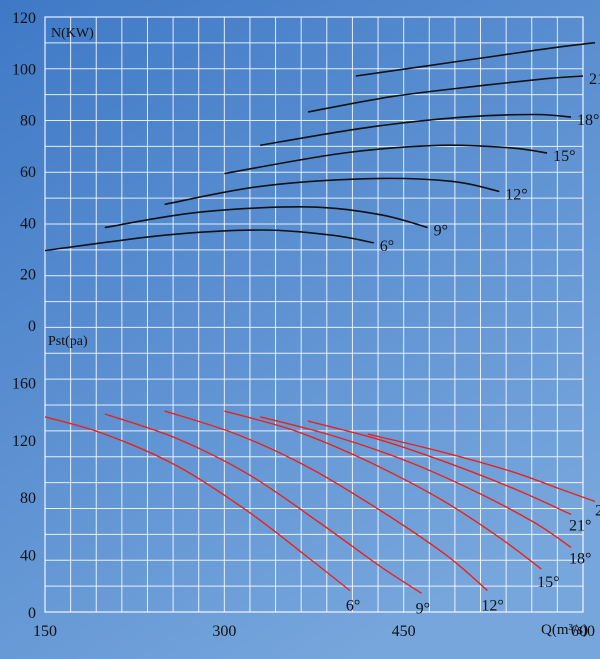 The width and height of the screenshot is (600, 659). Describe the element at coordinates (224, 631) in the screenshot. I see `x-tick-label: 300` at that location.